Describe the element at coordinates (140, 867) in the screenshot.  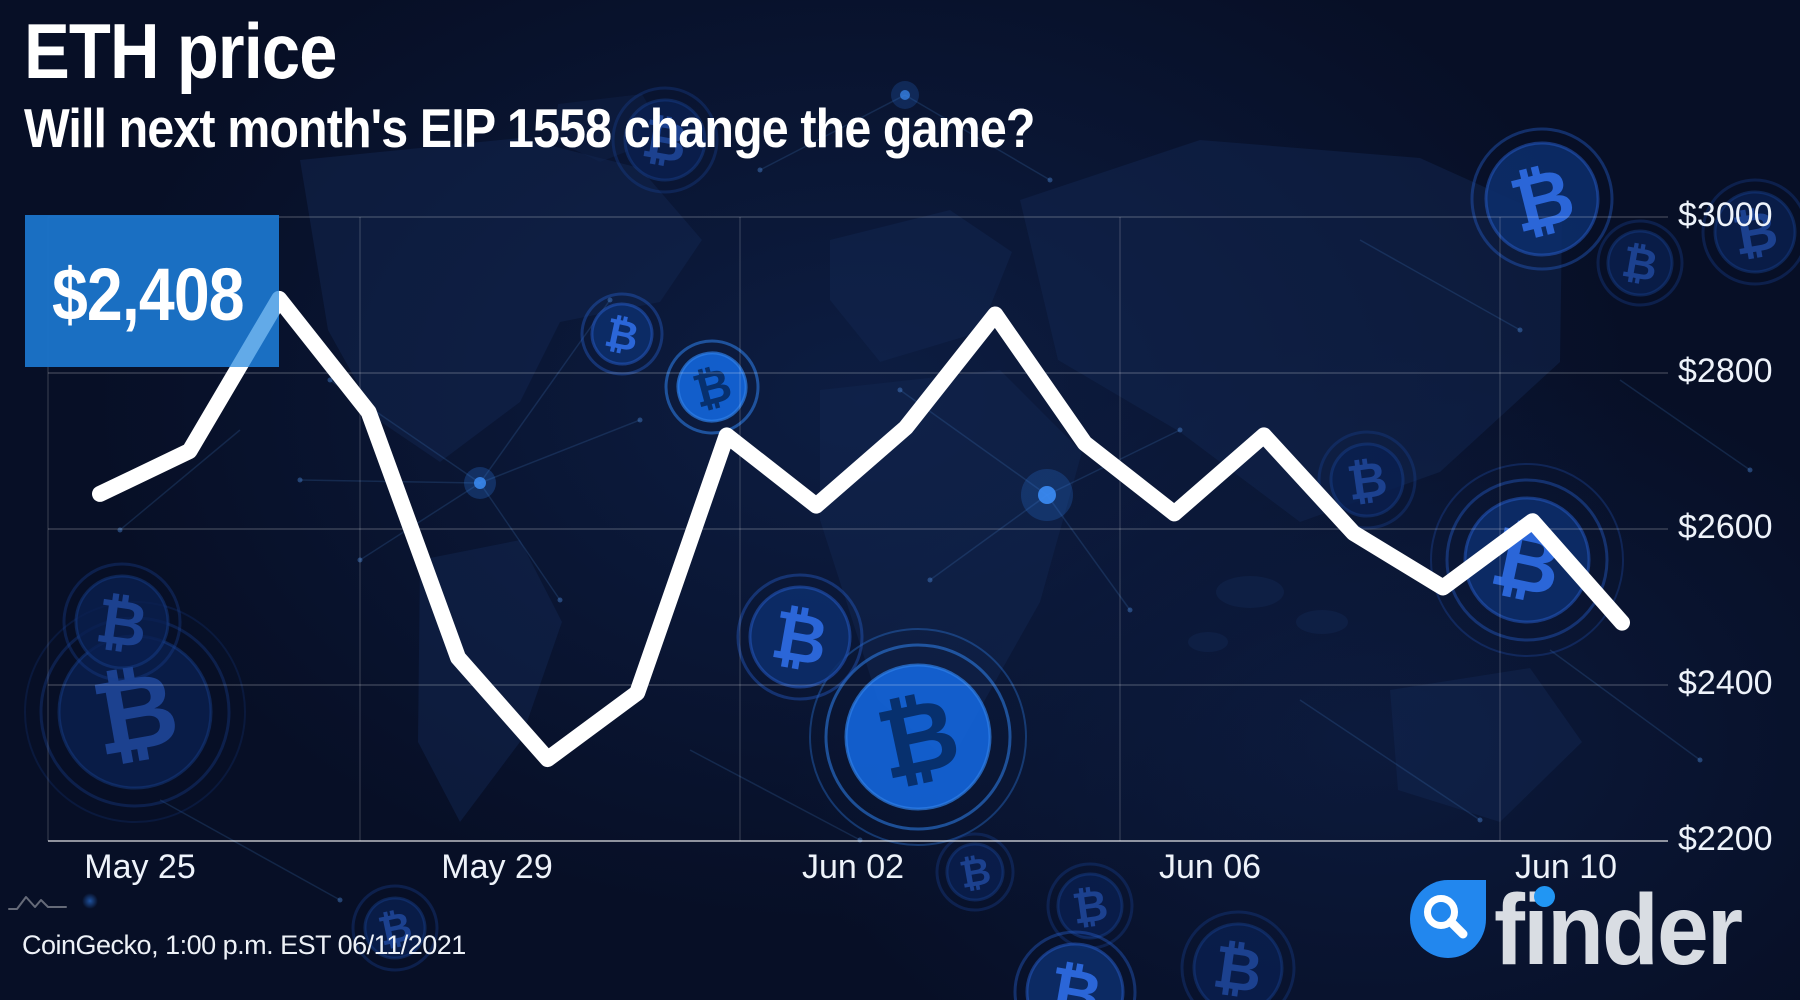
I see `x-tick-may25: May 25` at that location.